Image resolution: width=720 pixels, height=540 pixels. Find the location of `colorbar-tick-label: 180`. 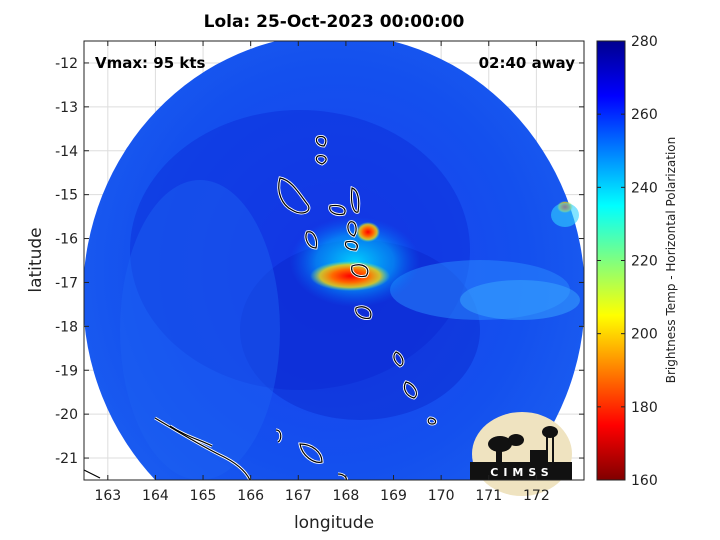

colorbar-tick-label: 180 is located at coordinates (644, 408).